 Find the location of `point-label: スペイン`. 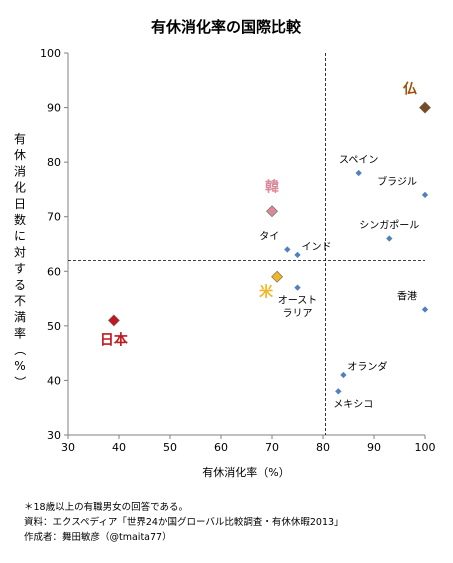

point-label: スペイン is located at coordinates (358, 160).